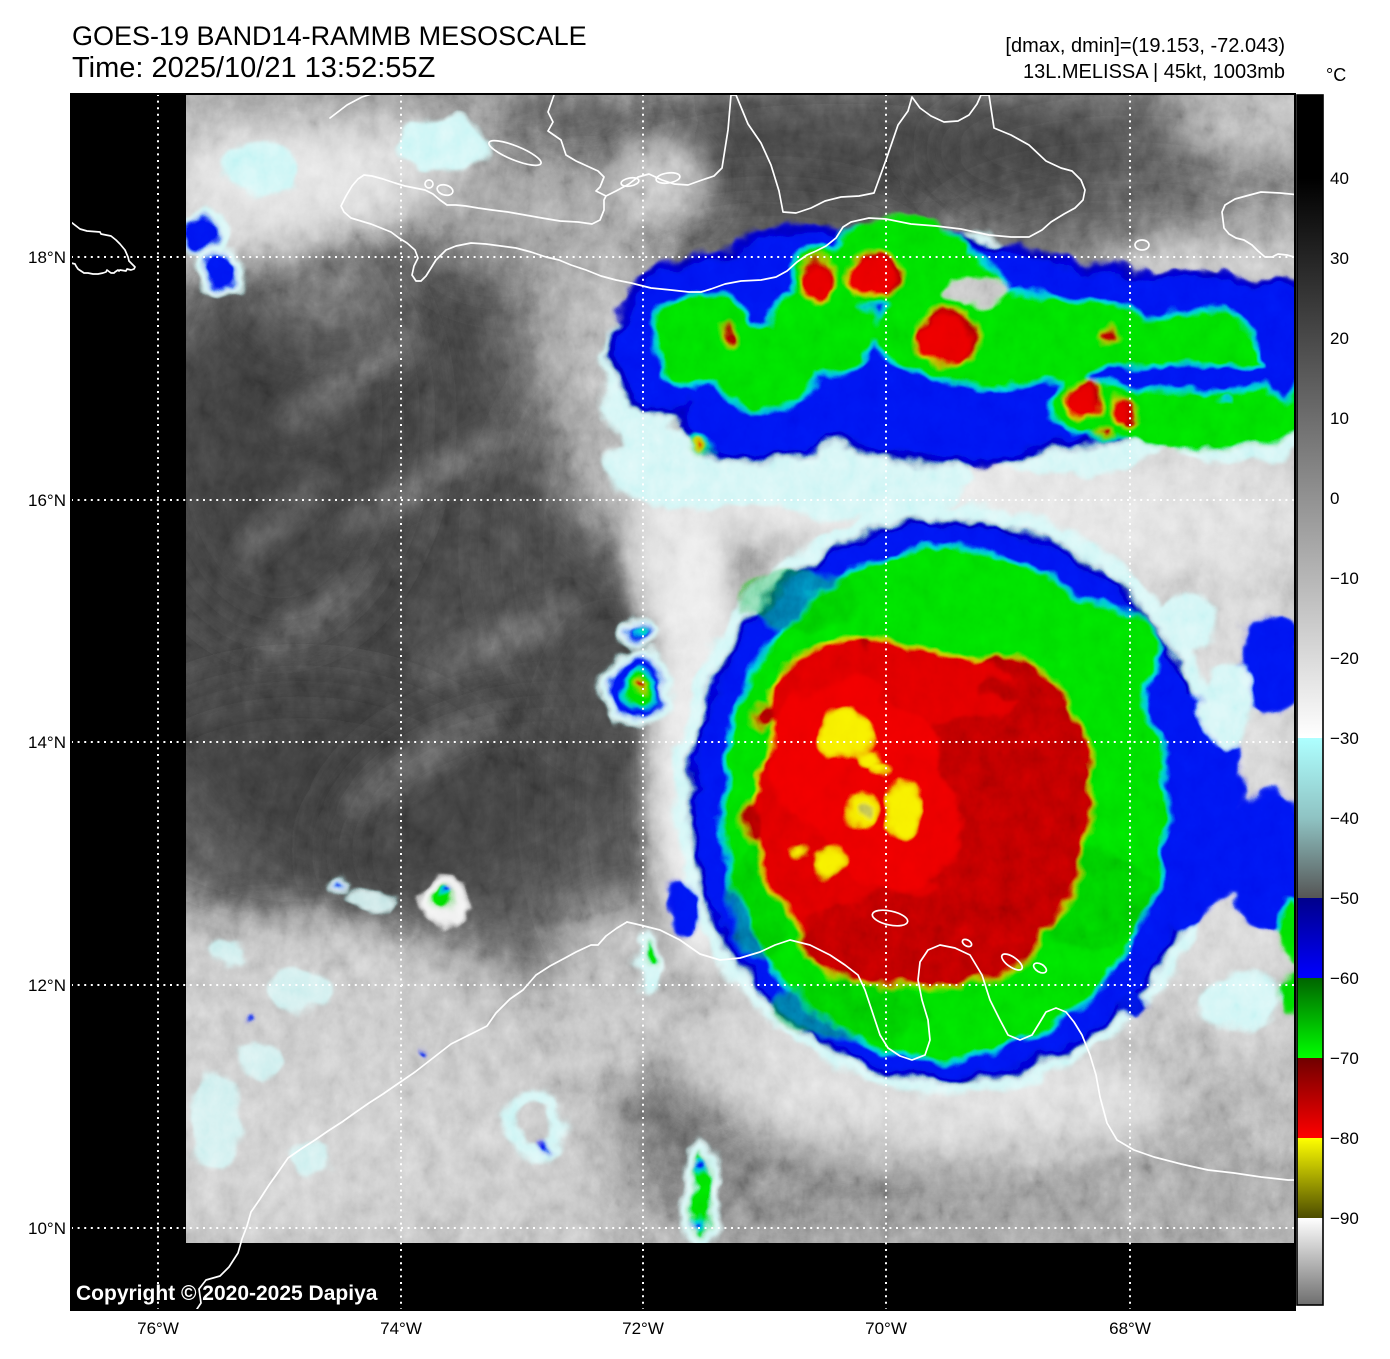 This screenshot has width=1390, height=1359. Describe the element at coordinates (1344, 1058) in the screenshot. I see `svg-text: −70` at that location.